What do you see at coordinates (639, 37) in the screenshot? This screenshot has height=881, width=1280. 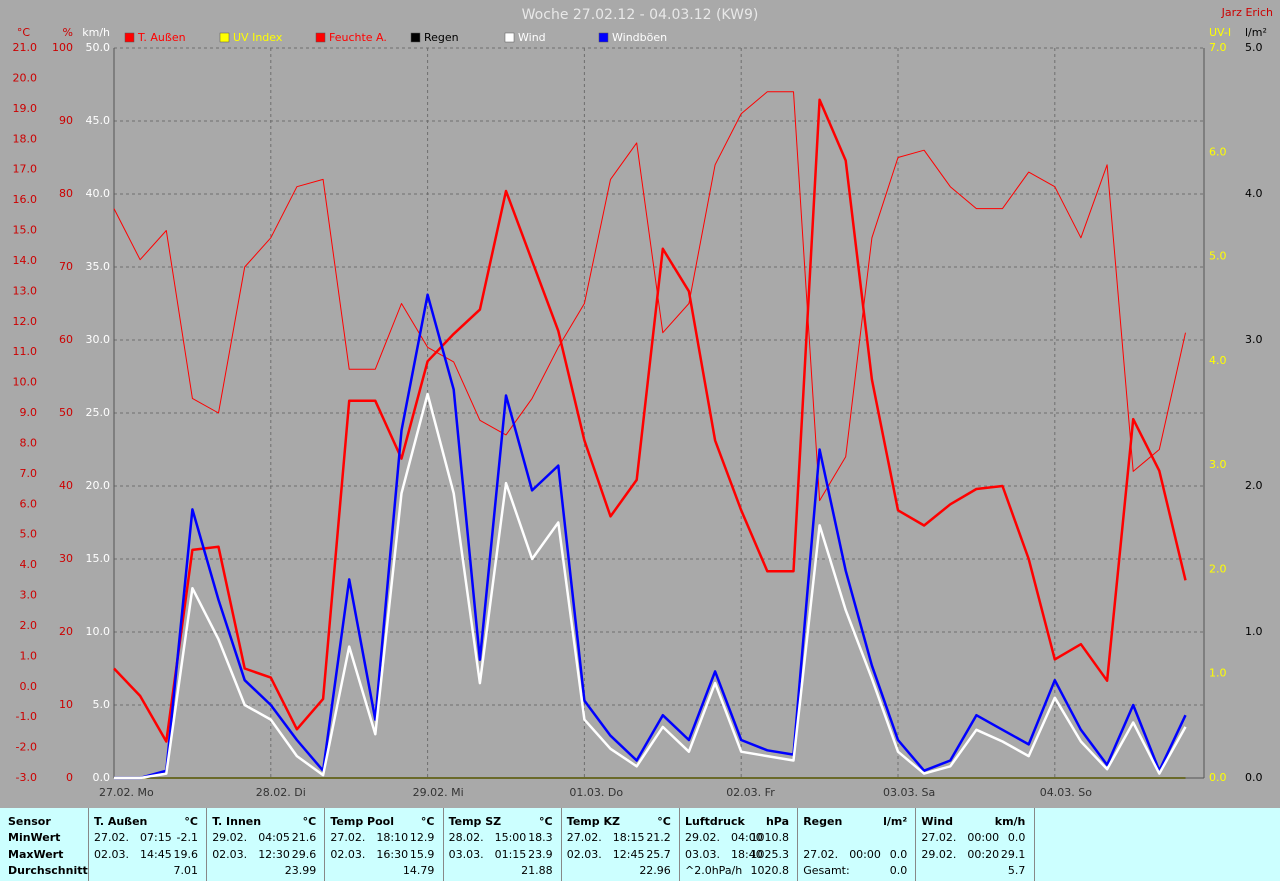 I see `legend-label: Windböen` at bounding box center [639, 37].